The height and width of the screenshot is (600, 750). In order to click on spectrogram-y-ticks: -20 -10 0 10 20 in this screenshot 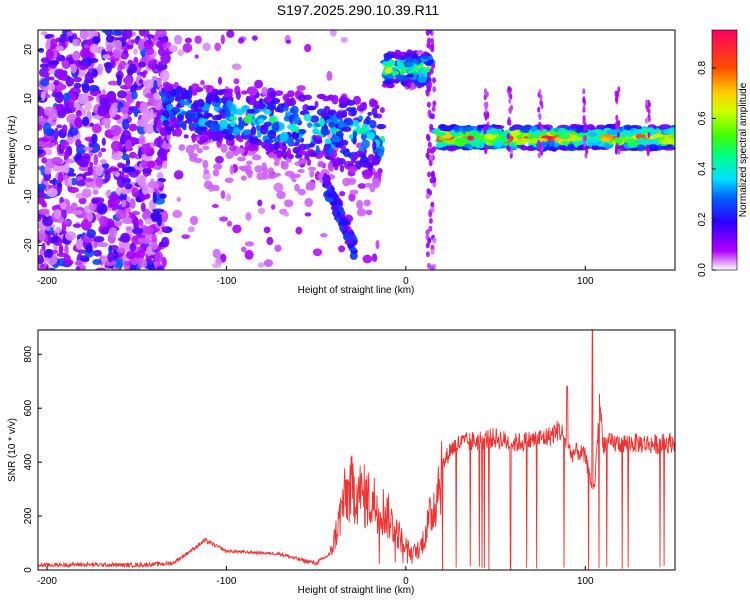, I will do `click(32, 148)`.